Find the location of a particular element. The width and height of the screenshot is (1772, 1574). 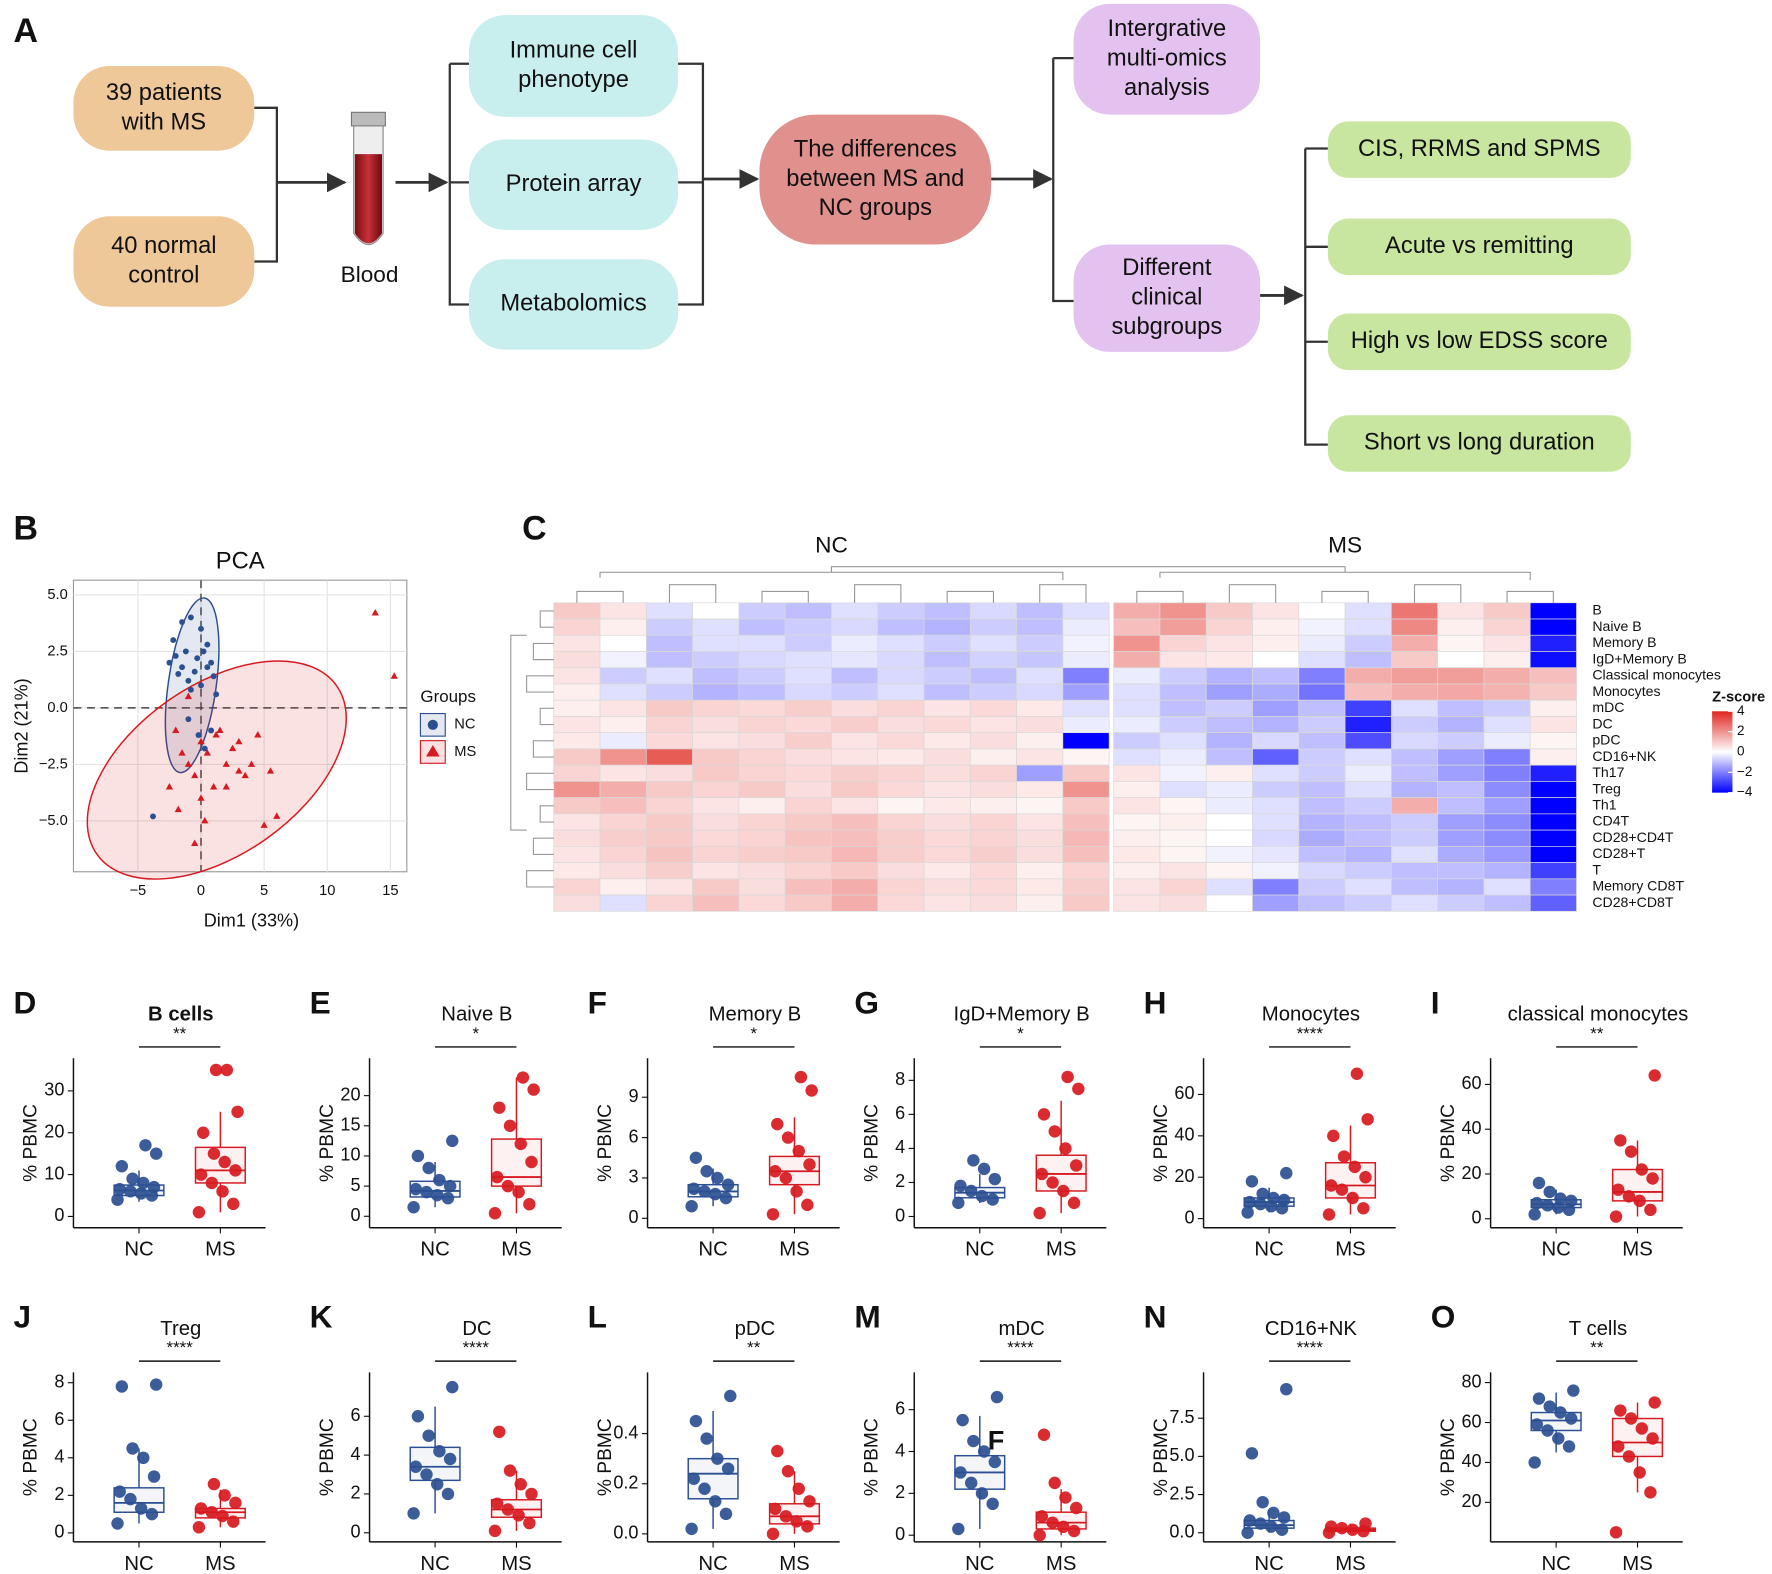

significance-label: **** is located at coordinates (179, 1347).